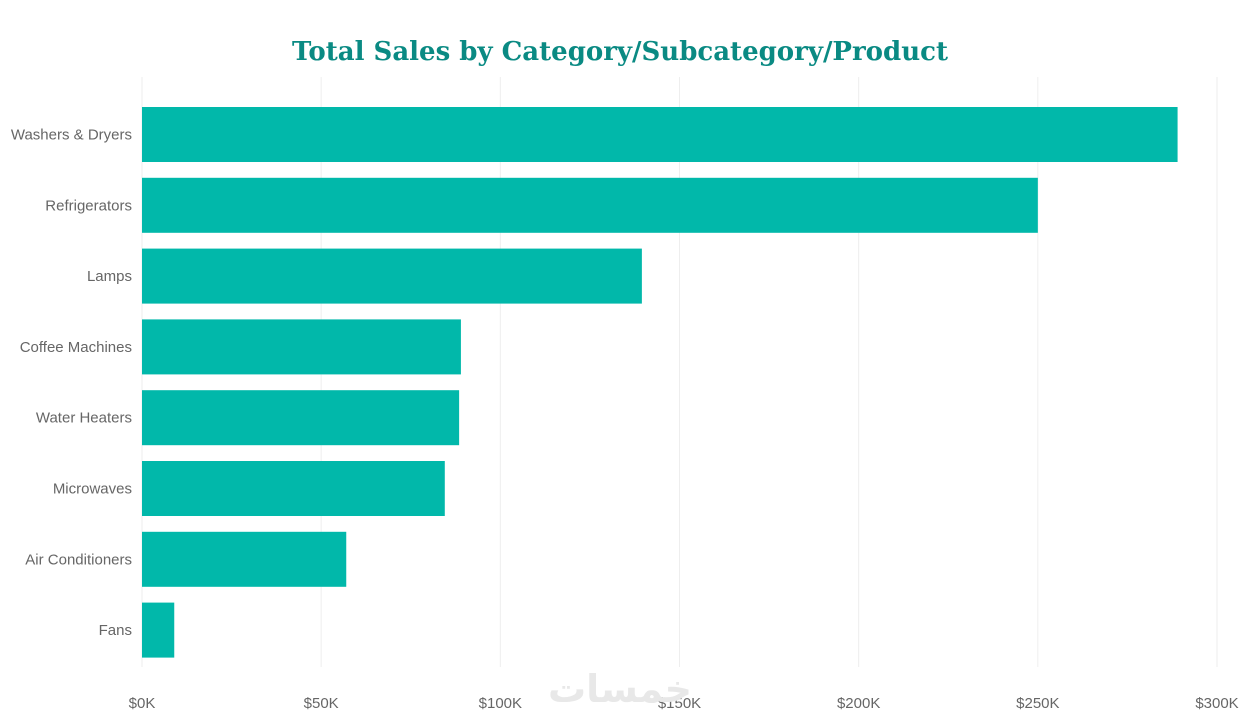 The height and width of the screenshot is (716, 1244). What do you see at coordinates (620, 689) in the screenshot?
I see `watermark-logo: خمسات` at bounding box center [620, 689].